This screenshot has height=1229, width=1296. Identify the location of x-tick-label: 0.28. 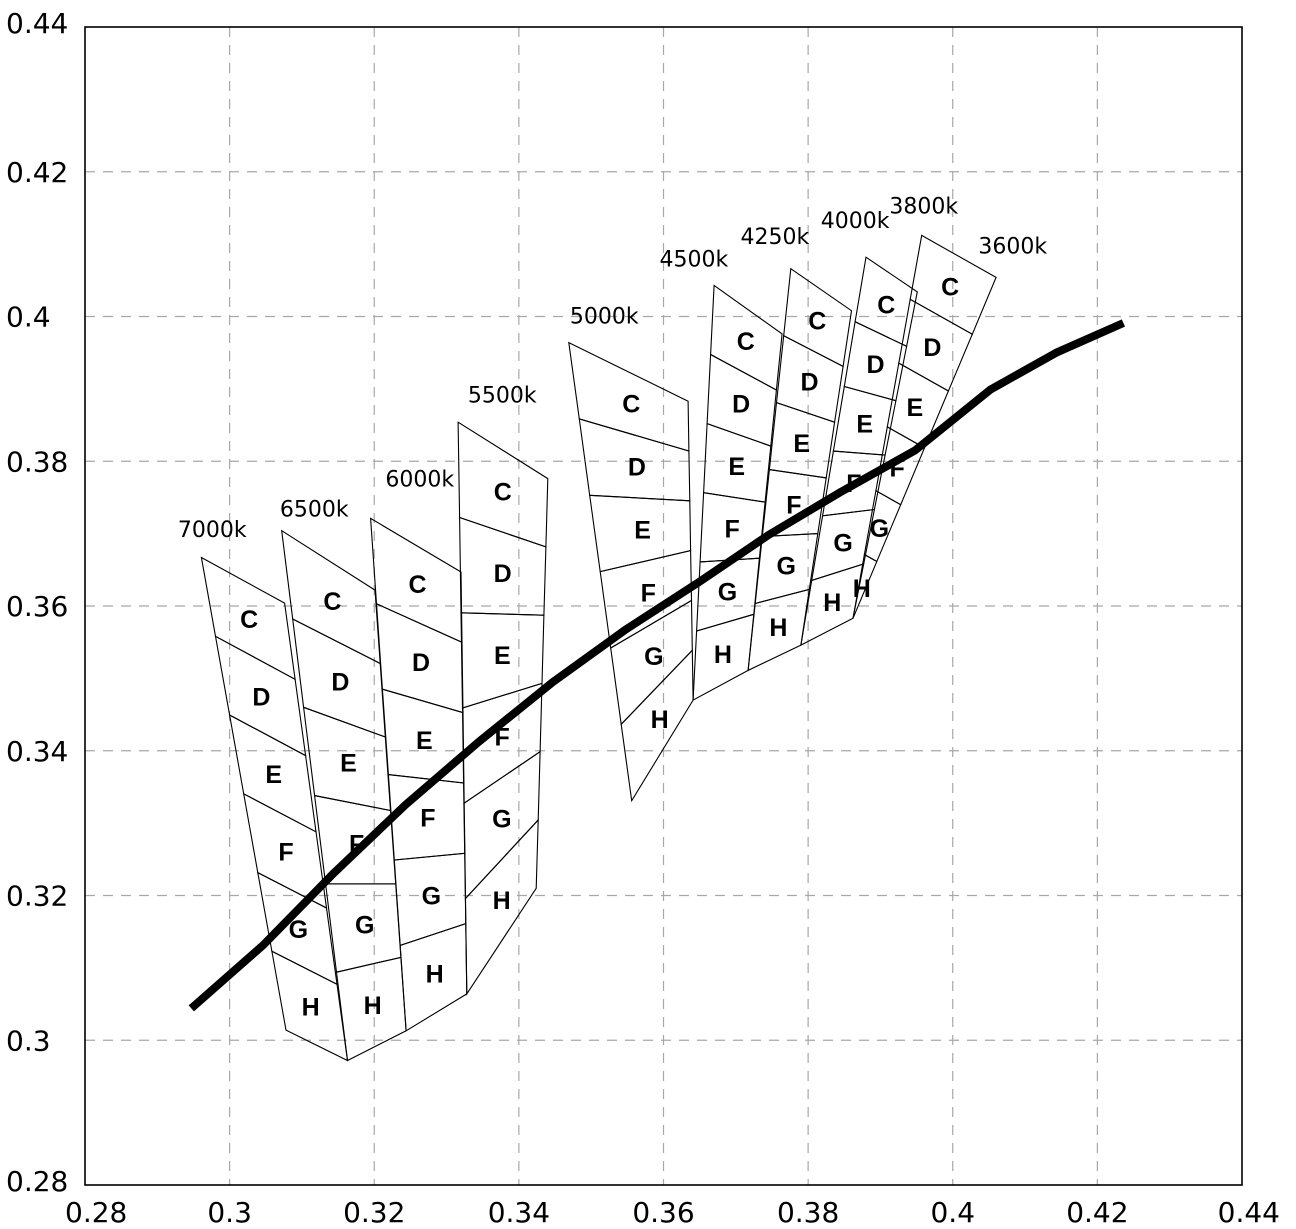
(96, 1212).